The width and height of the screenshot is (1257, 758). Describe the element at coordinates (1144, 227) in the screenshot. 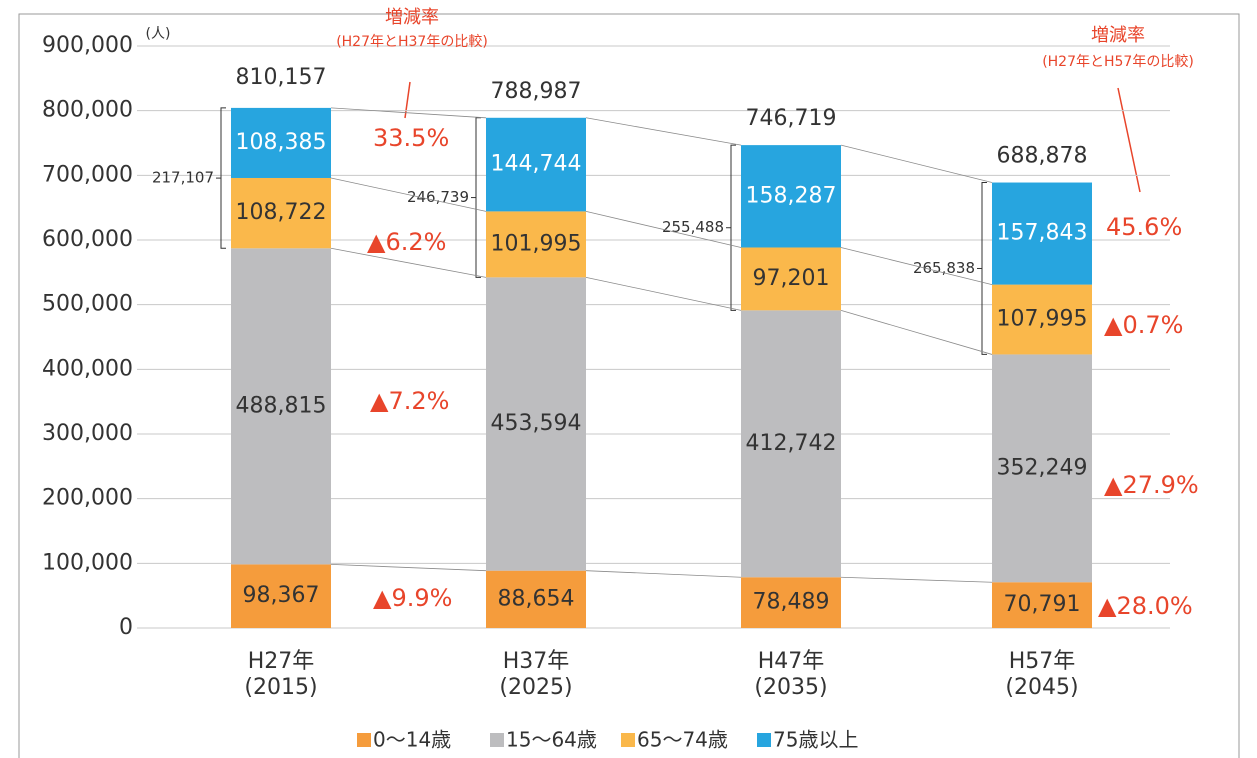

I see `annotation: 45.6%` at that location.